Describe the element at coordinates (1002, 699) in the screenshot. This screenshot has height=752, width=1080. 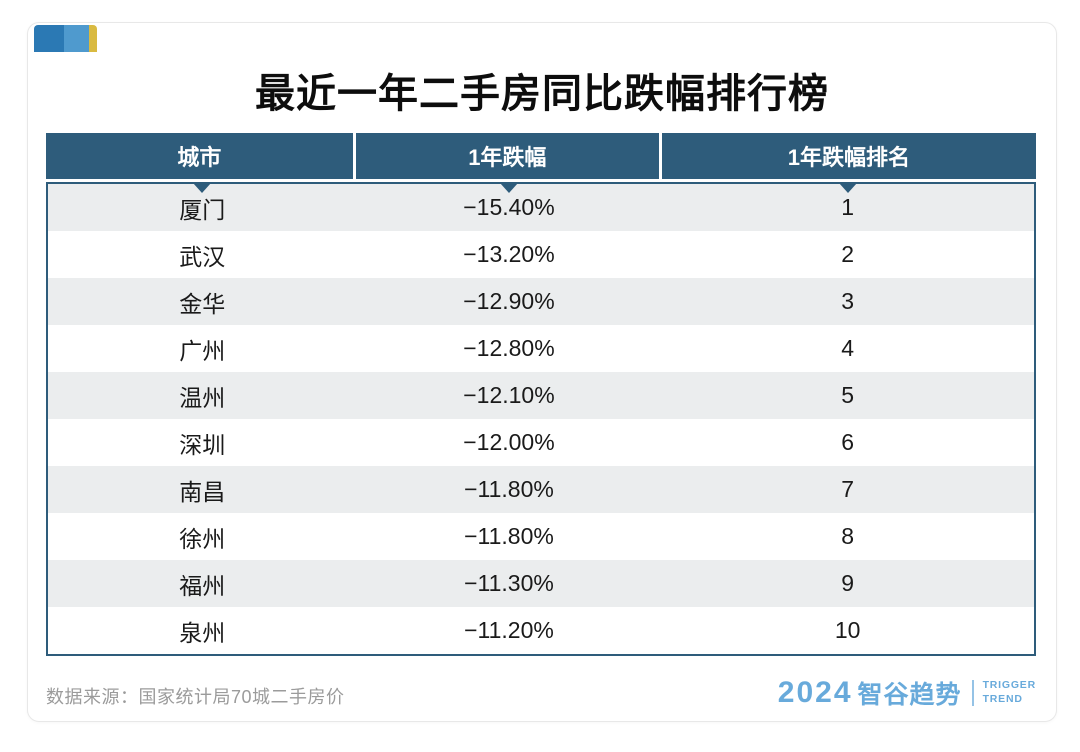
I see `brand-subtitle-line2: TREND` at that location.